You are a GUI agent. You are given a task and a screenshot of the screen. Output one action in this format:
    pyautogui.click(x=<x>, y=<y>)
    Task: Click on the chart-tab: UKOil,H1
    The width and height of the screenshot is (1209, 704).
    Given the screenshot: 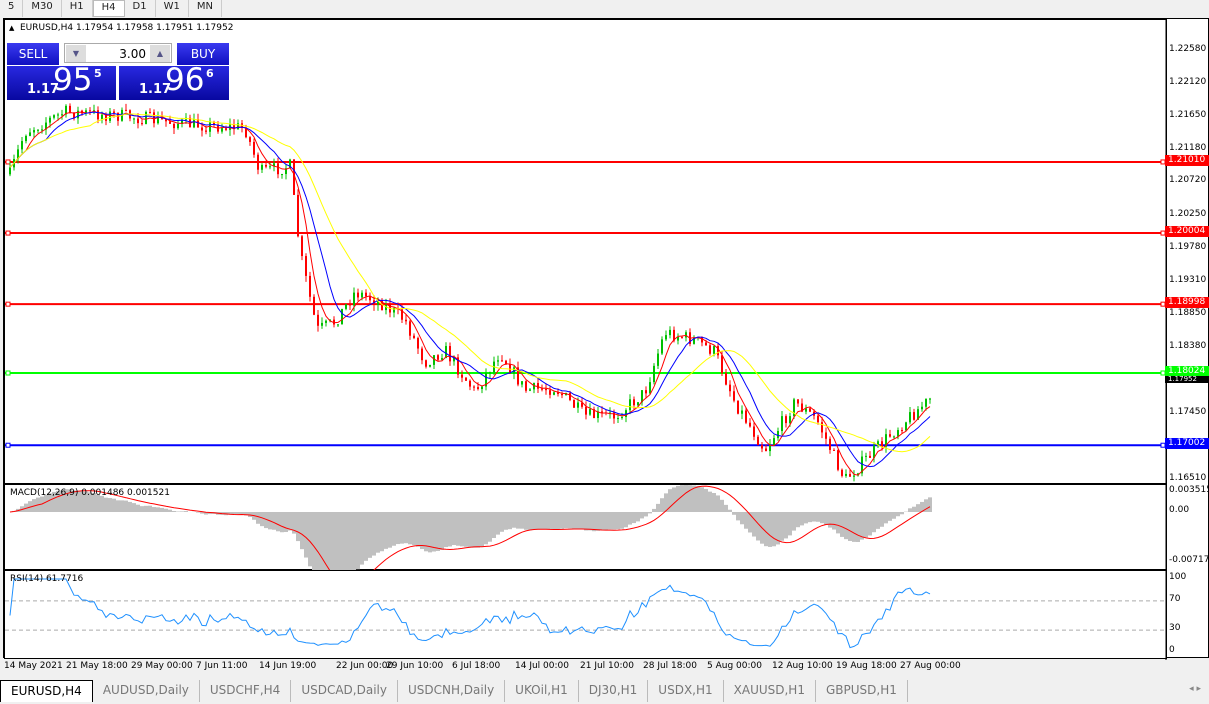 What is the action you would take?
    pyautogui.click(x=542, y=691)
    